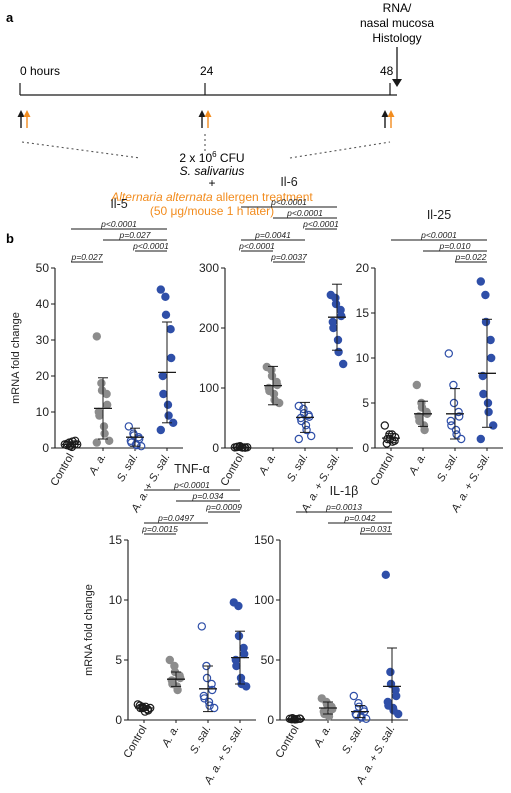  What do you see at coordinates (211, 157) in the screenshot?
I see `dose-text: 2 x 106 CFU` at bounding box center [211, 157].